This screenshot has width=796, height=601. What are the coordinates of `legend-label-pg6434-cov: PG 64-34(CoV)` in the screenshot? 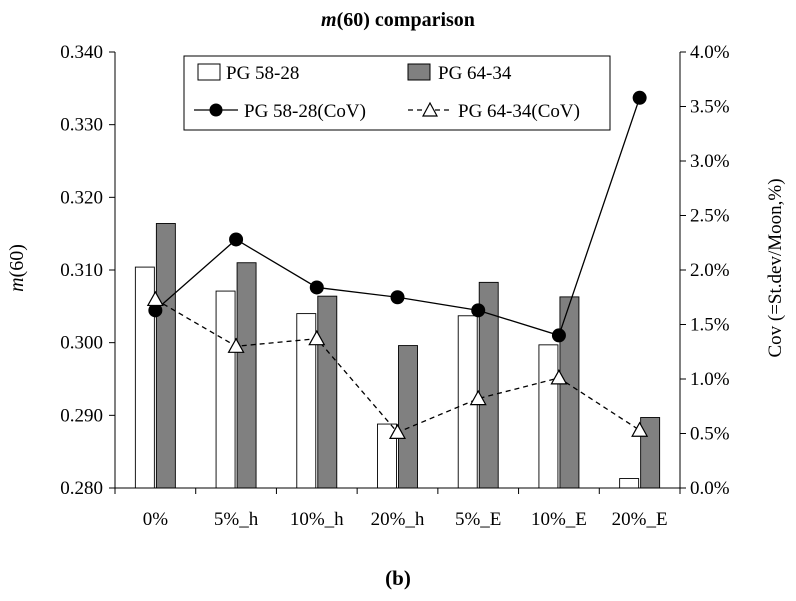 It's located at (519, 111).